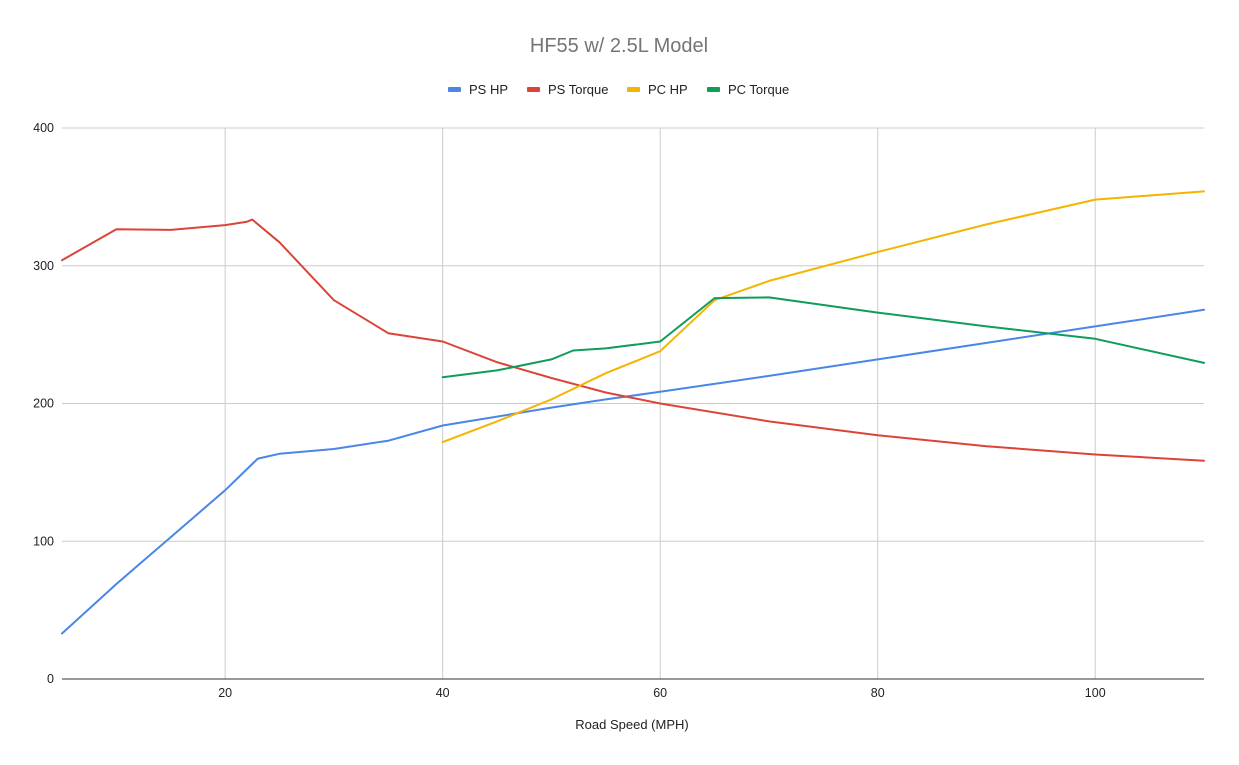 Image resolution: width=1239 pixels, height=765 pixels. Describe the element at coordinates (43, 128) in the screenshot. I see `y-tick-label: 400` at that location.